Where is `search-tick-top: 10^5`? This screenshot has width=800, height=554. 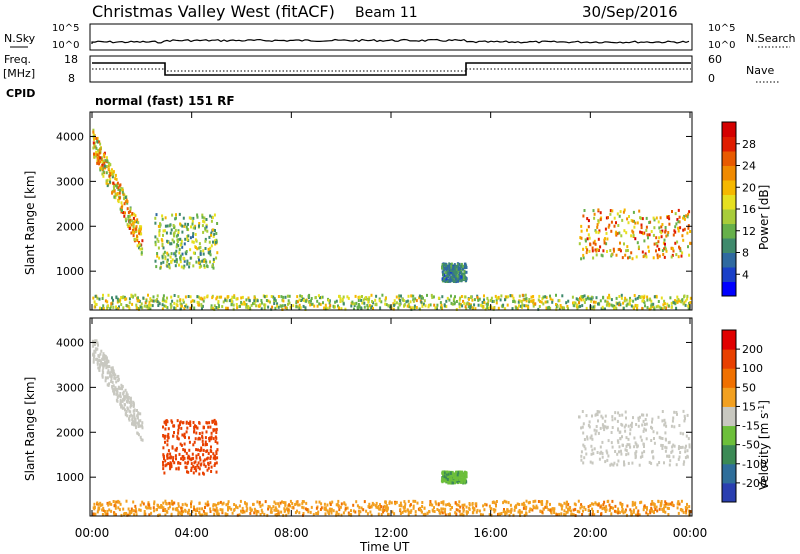
search-tick-top: 10^5 is located at coordinates (721, 28).